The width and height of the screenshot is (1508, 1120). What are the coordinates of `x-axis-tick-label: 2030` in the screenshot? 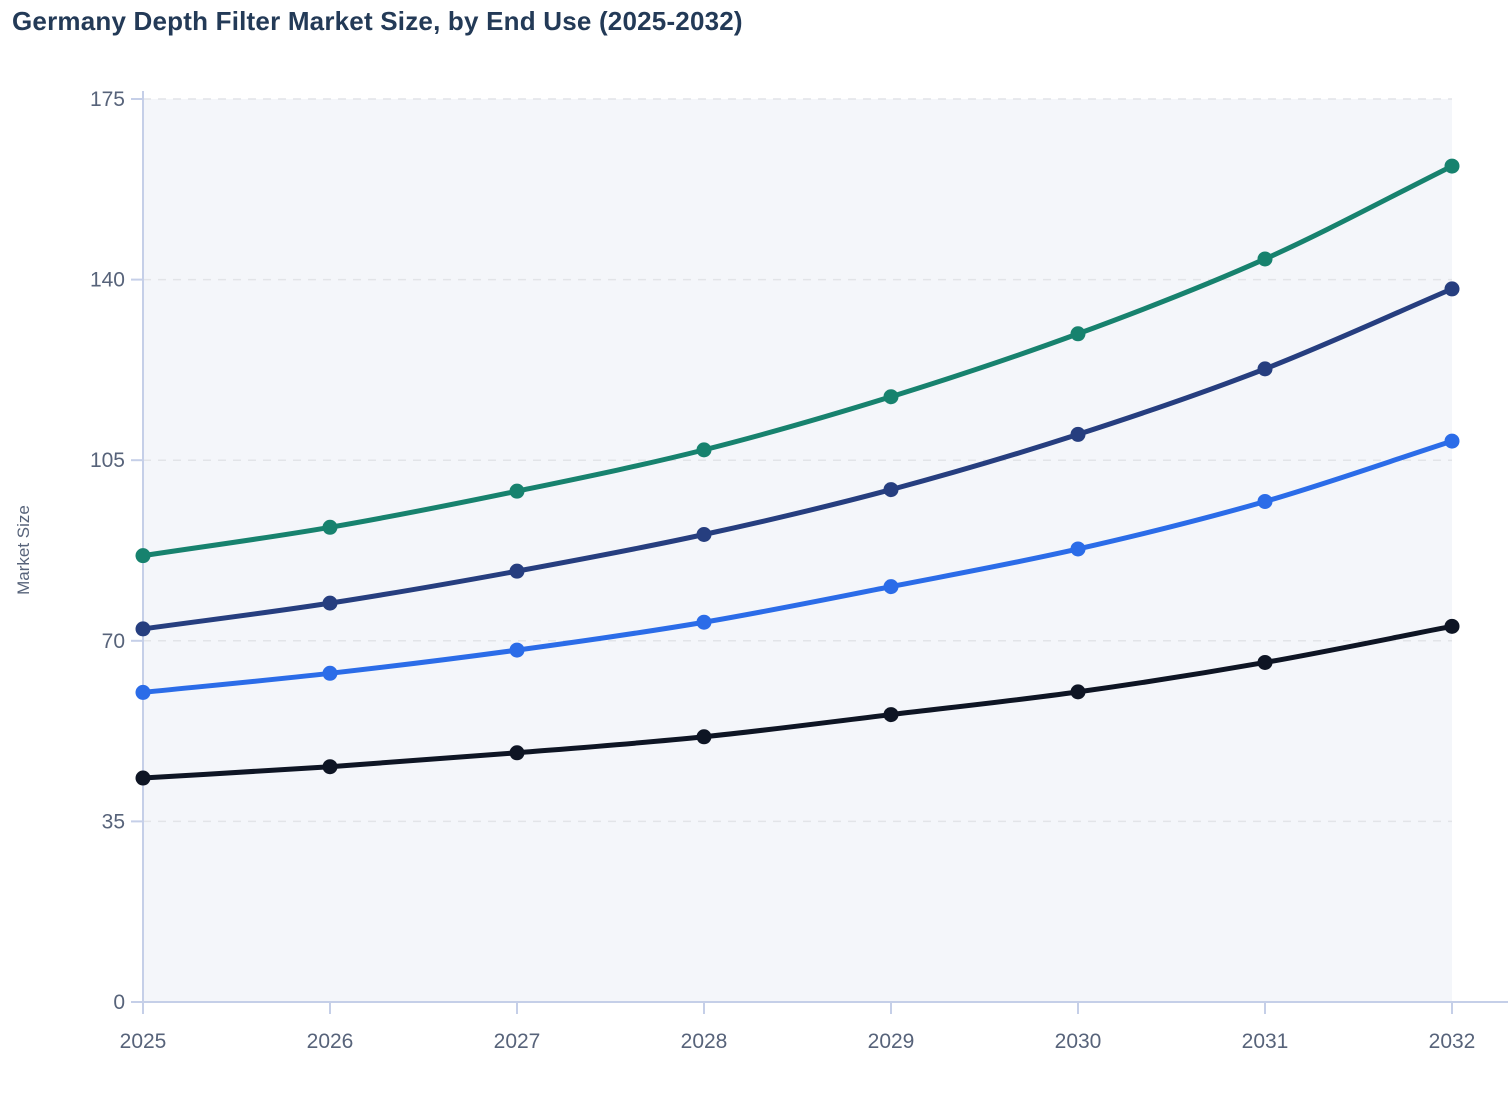 It's located at (1078, 1041).